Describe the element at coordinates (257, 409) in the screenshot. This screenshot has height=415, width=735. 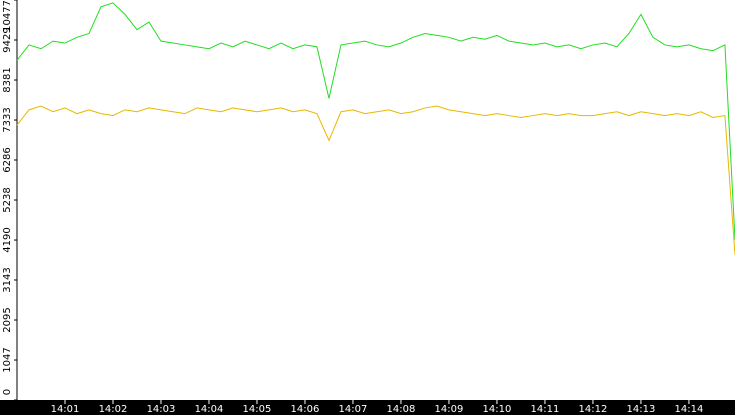
I see `x-tick-label: 14:05` at that location.